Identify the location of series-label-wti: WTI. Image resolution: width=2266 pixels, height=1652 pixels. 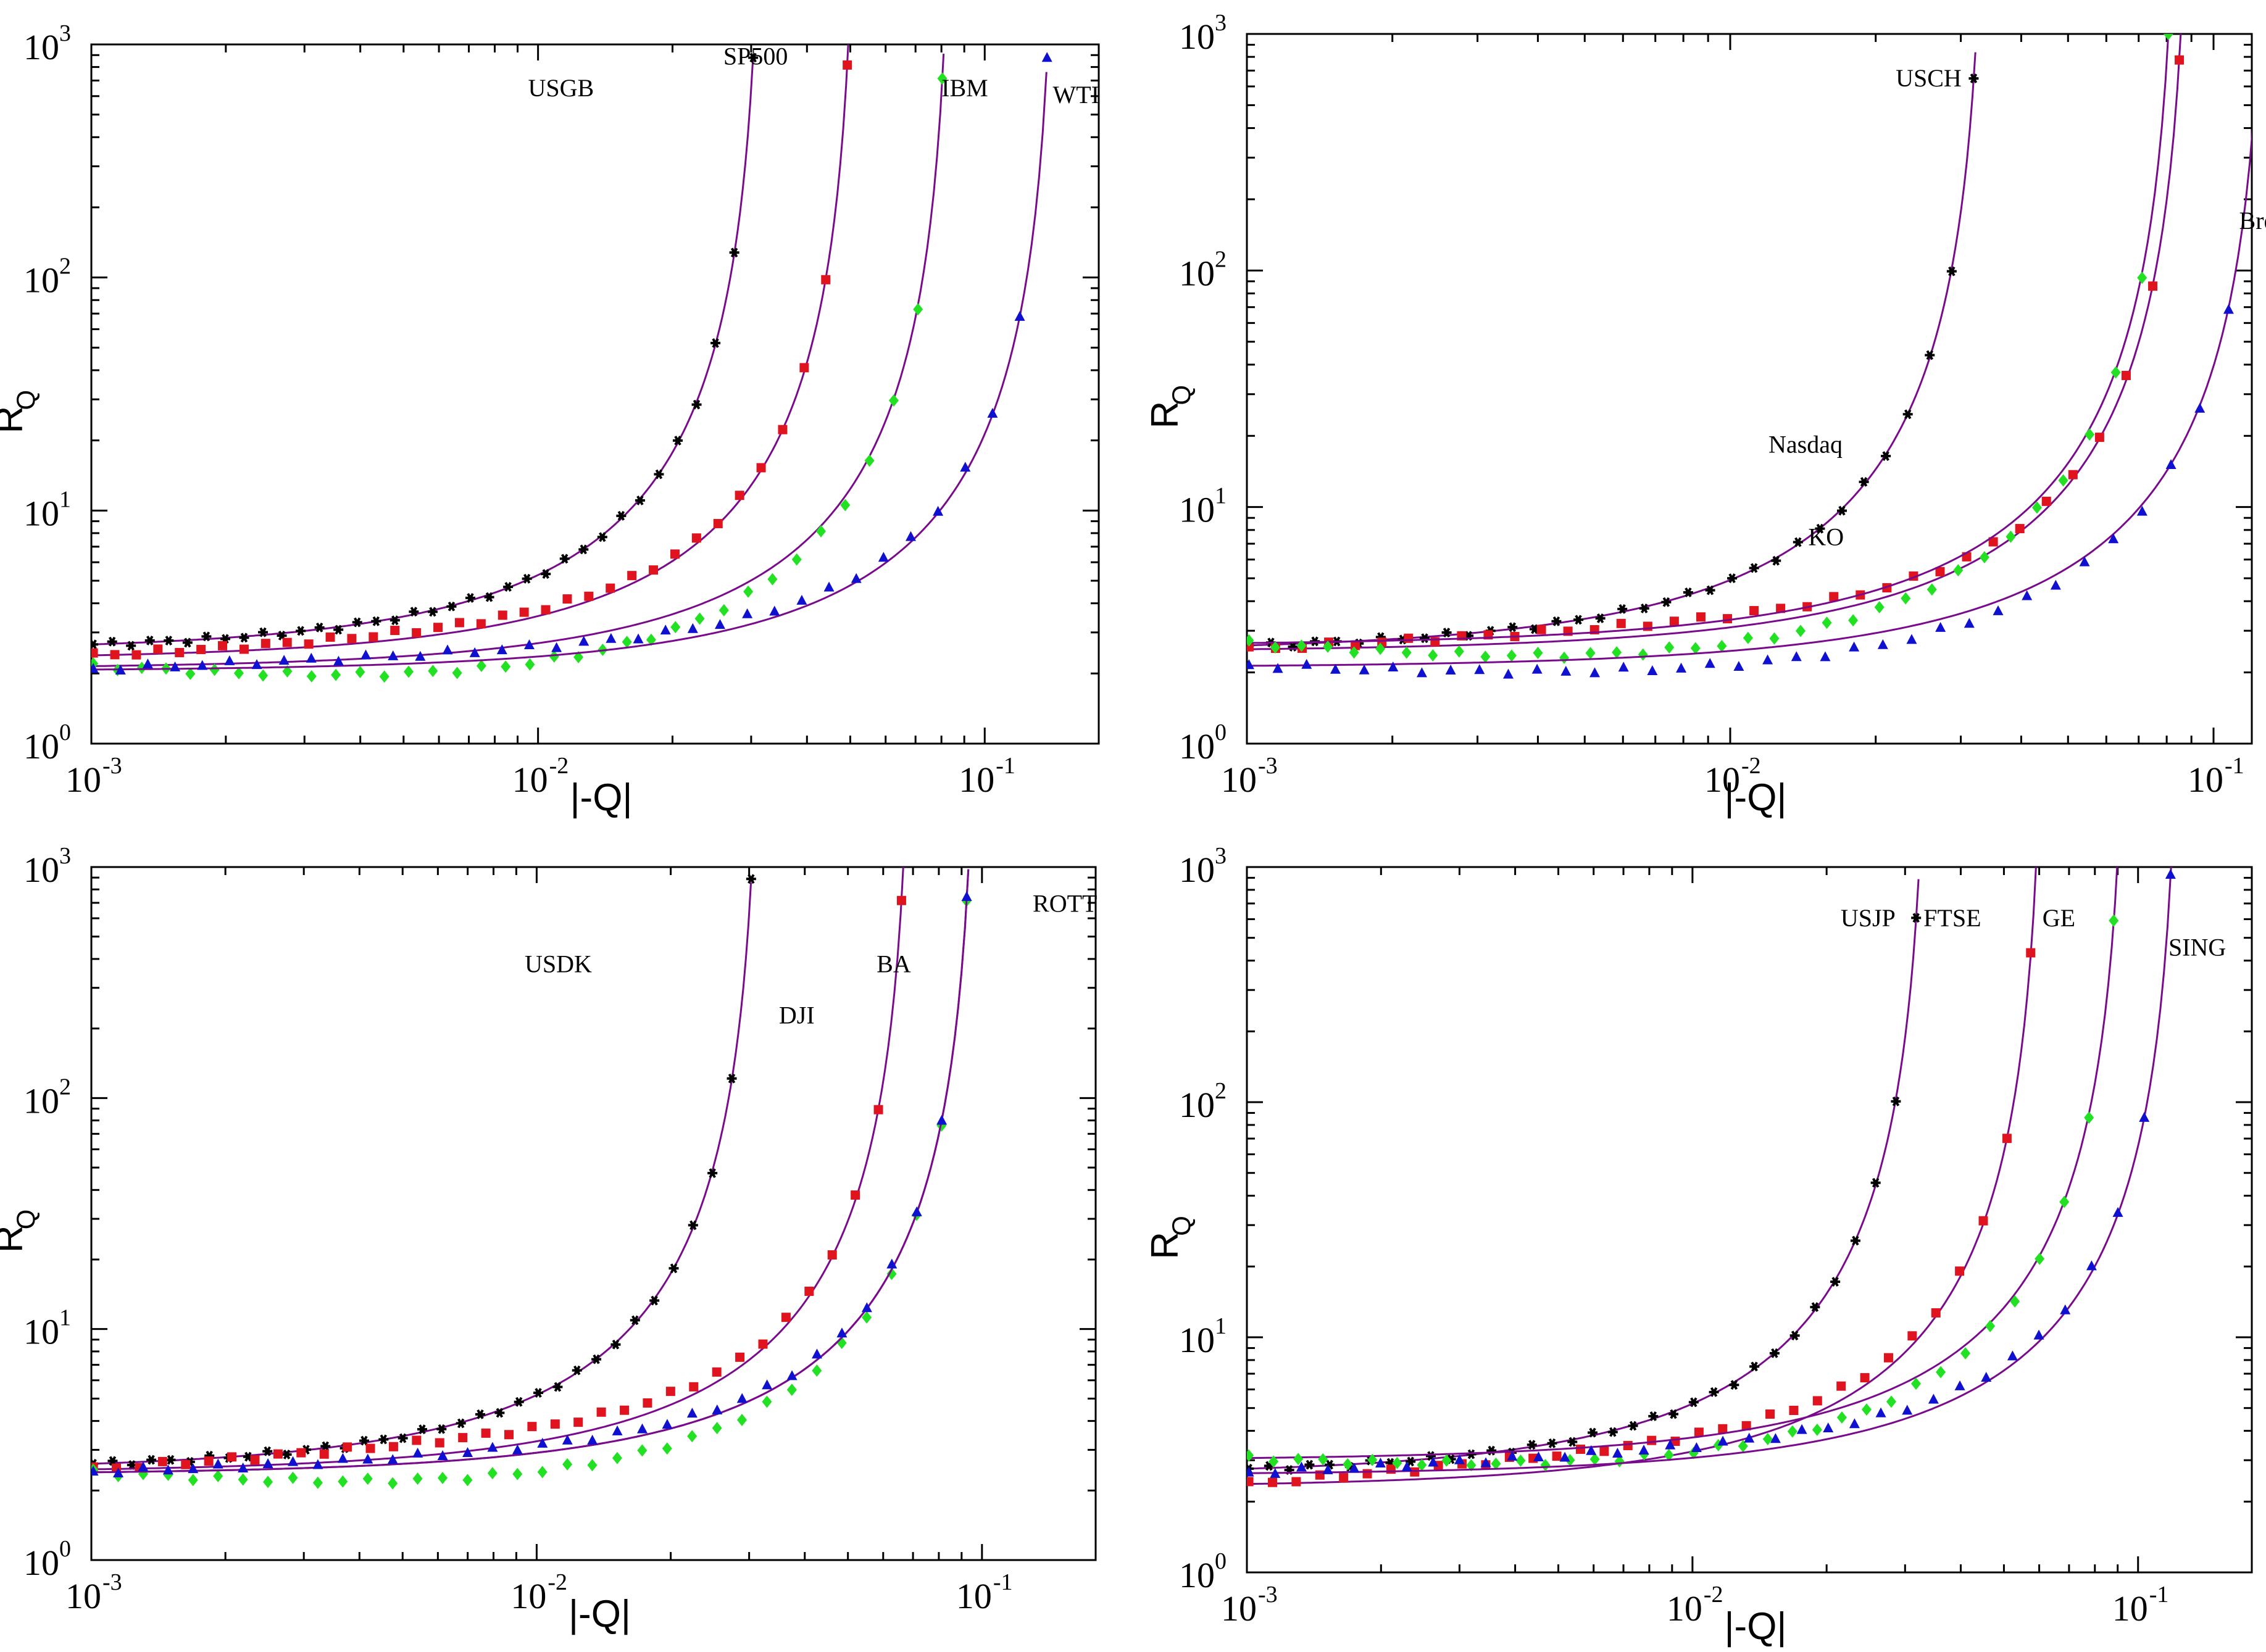
(1075, 95).